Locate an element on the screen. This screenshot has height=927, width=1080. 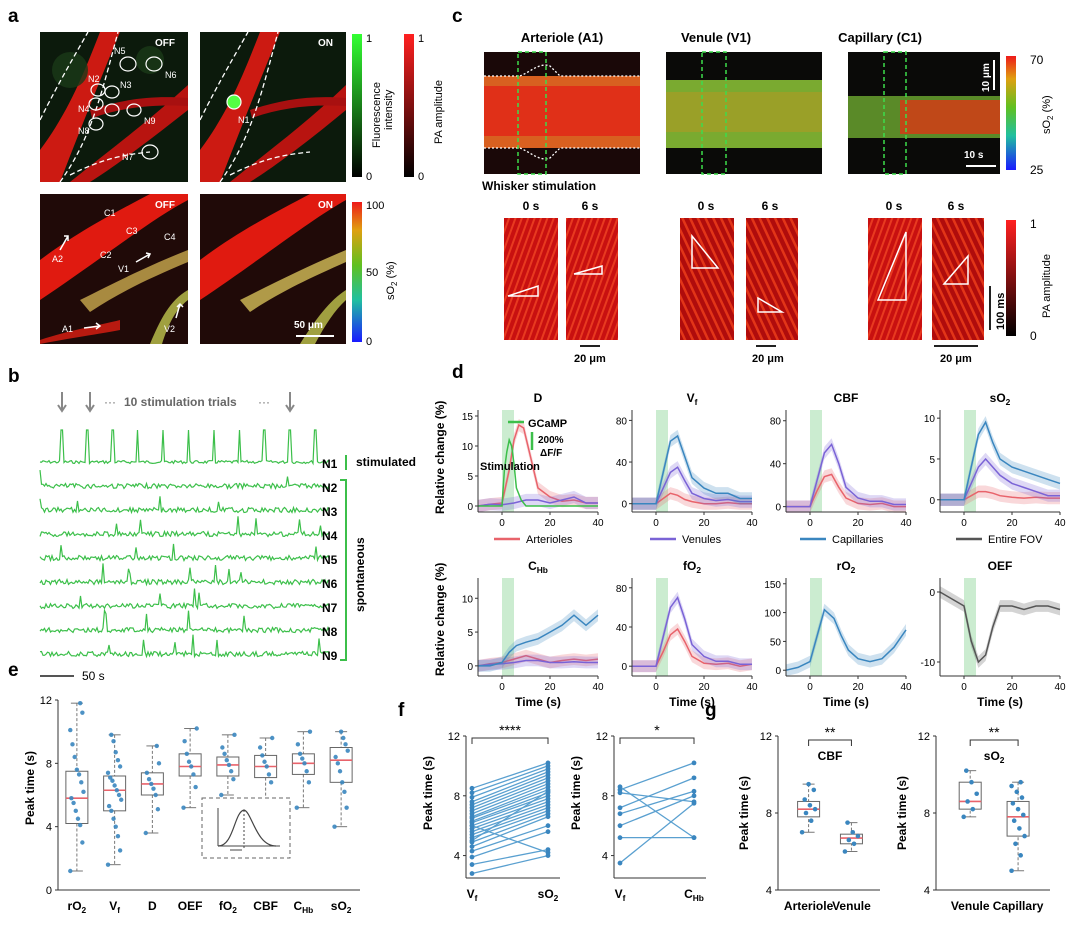
stimulation-window is located at coordinates (662, 461).